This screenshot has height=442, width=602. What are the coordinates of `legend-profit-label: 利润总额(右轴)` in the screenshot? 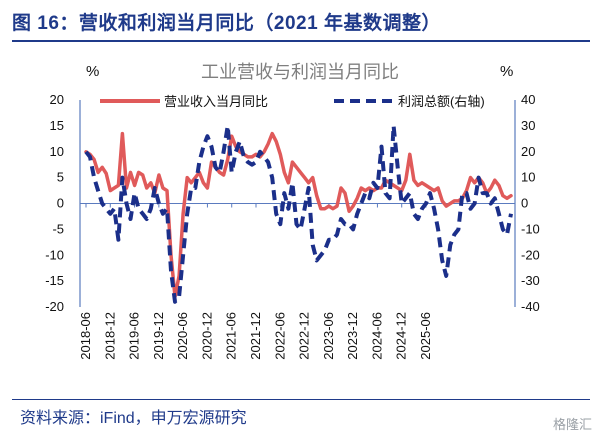 It's located at (441, 101).